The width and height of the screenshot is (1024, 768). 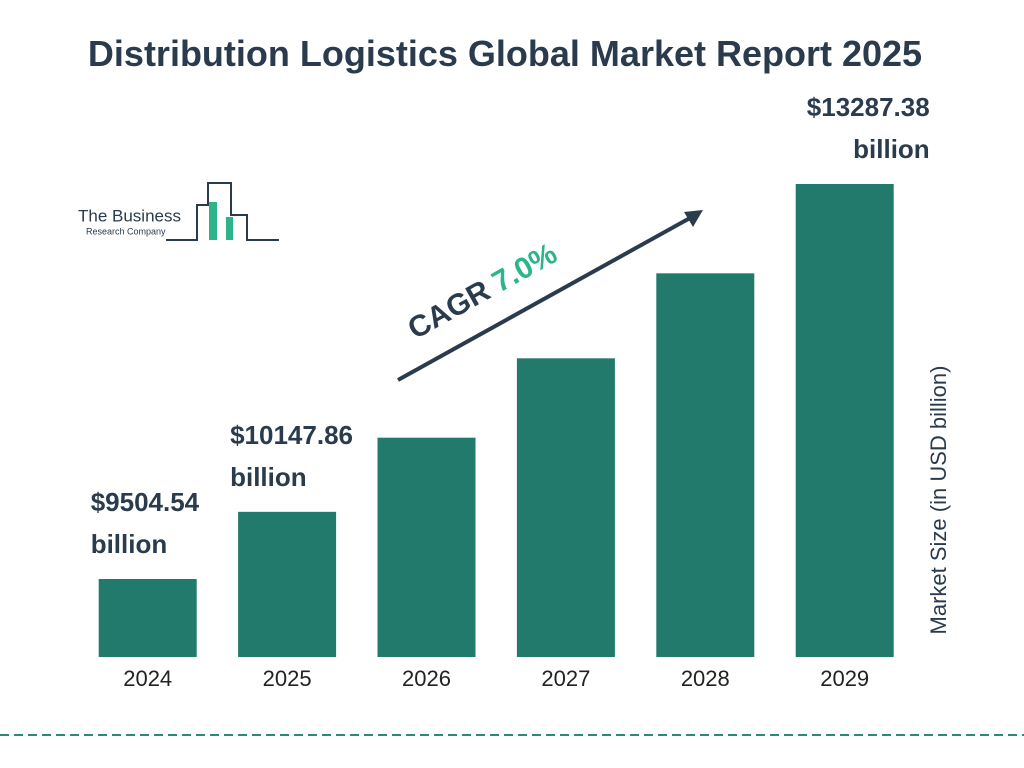 I want to click on x-tick-label: 2027, so click(x=565, y=678).